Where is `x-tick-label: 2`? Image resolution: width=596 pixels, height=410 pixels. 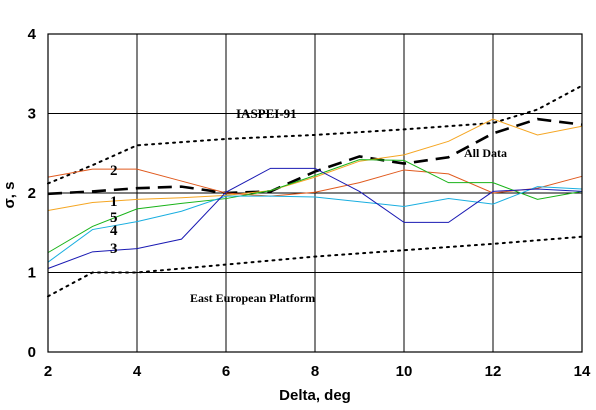
x-tick-label: 2 is located at coordinates (48, 371).